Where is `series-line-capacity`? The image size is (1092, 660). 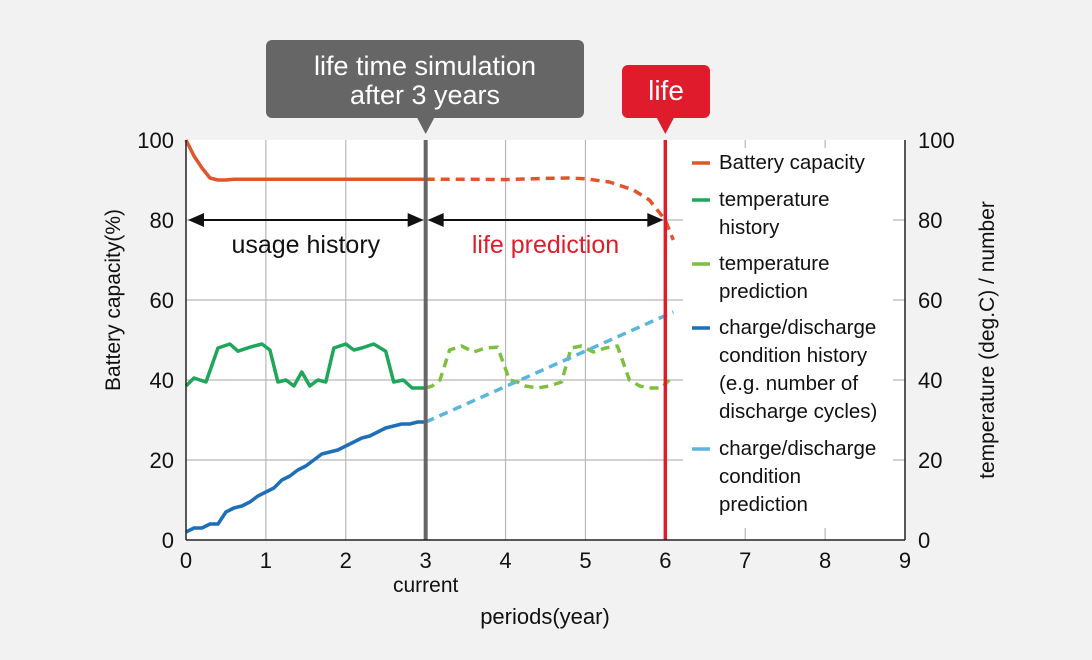 series-line-capacity is located at coordinates (305, 160).